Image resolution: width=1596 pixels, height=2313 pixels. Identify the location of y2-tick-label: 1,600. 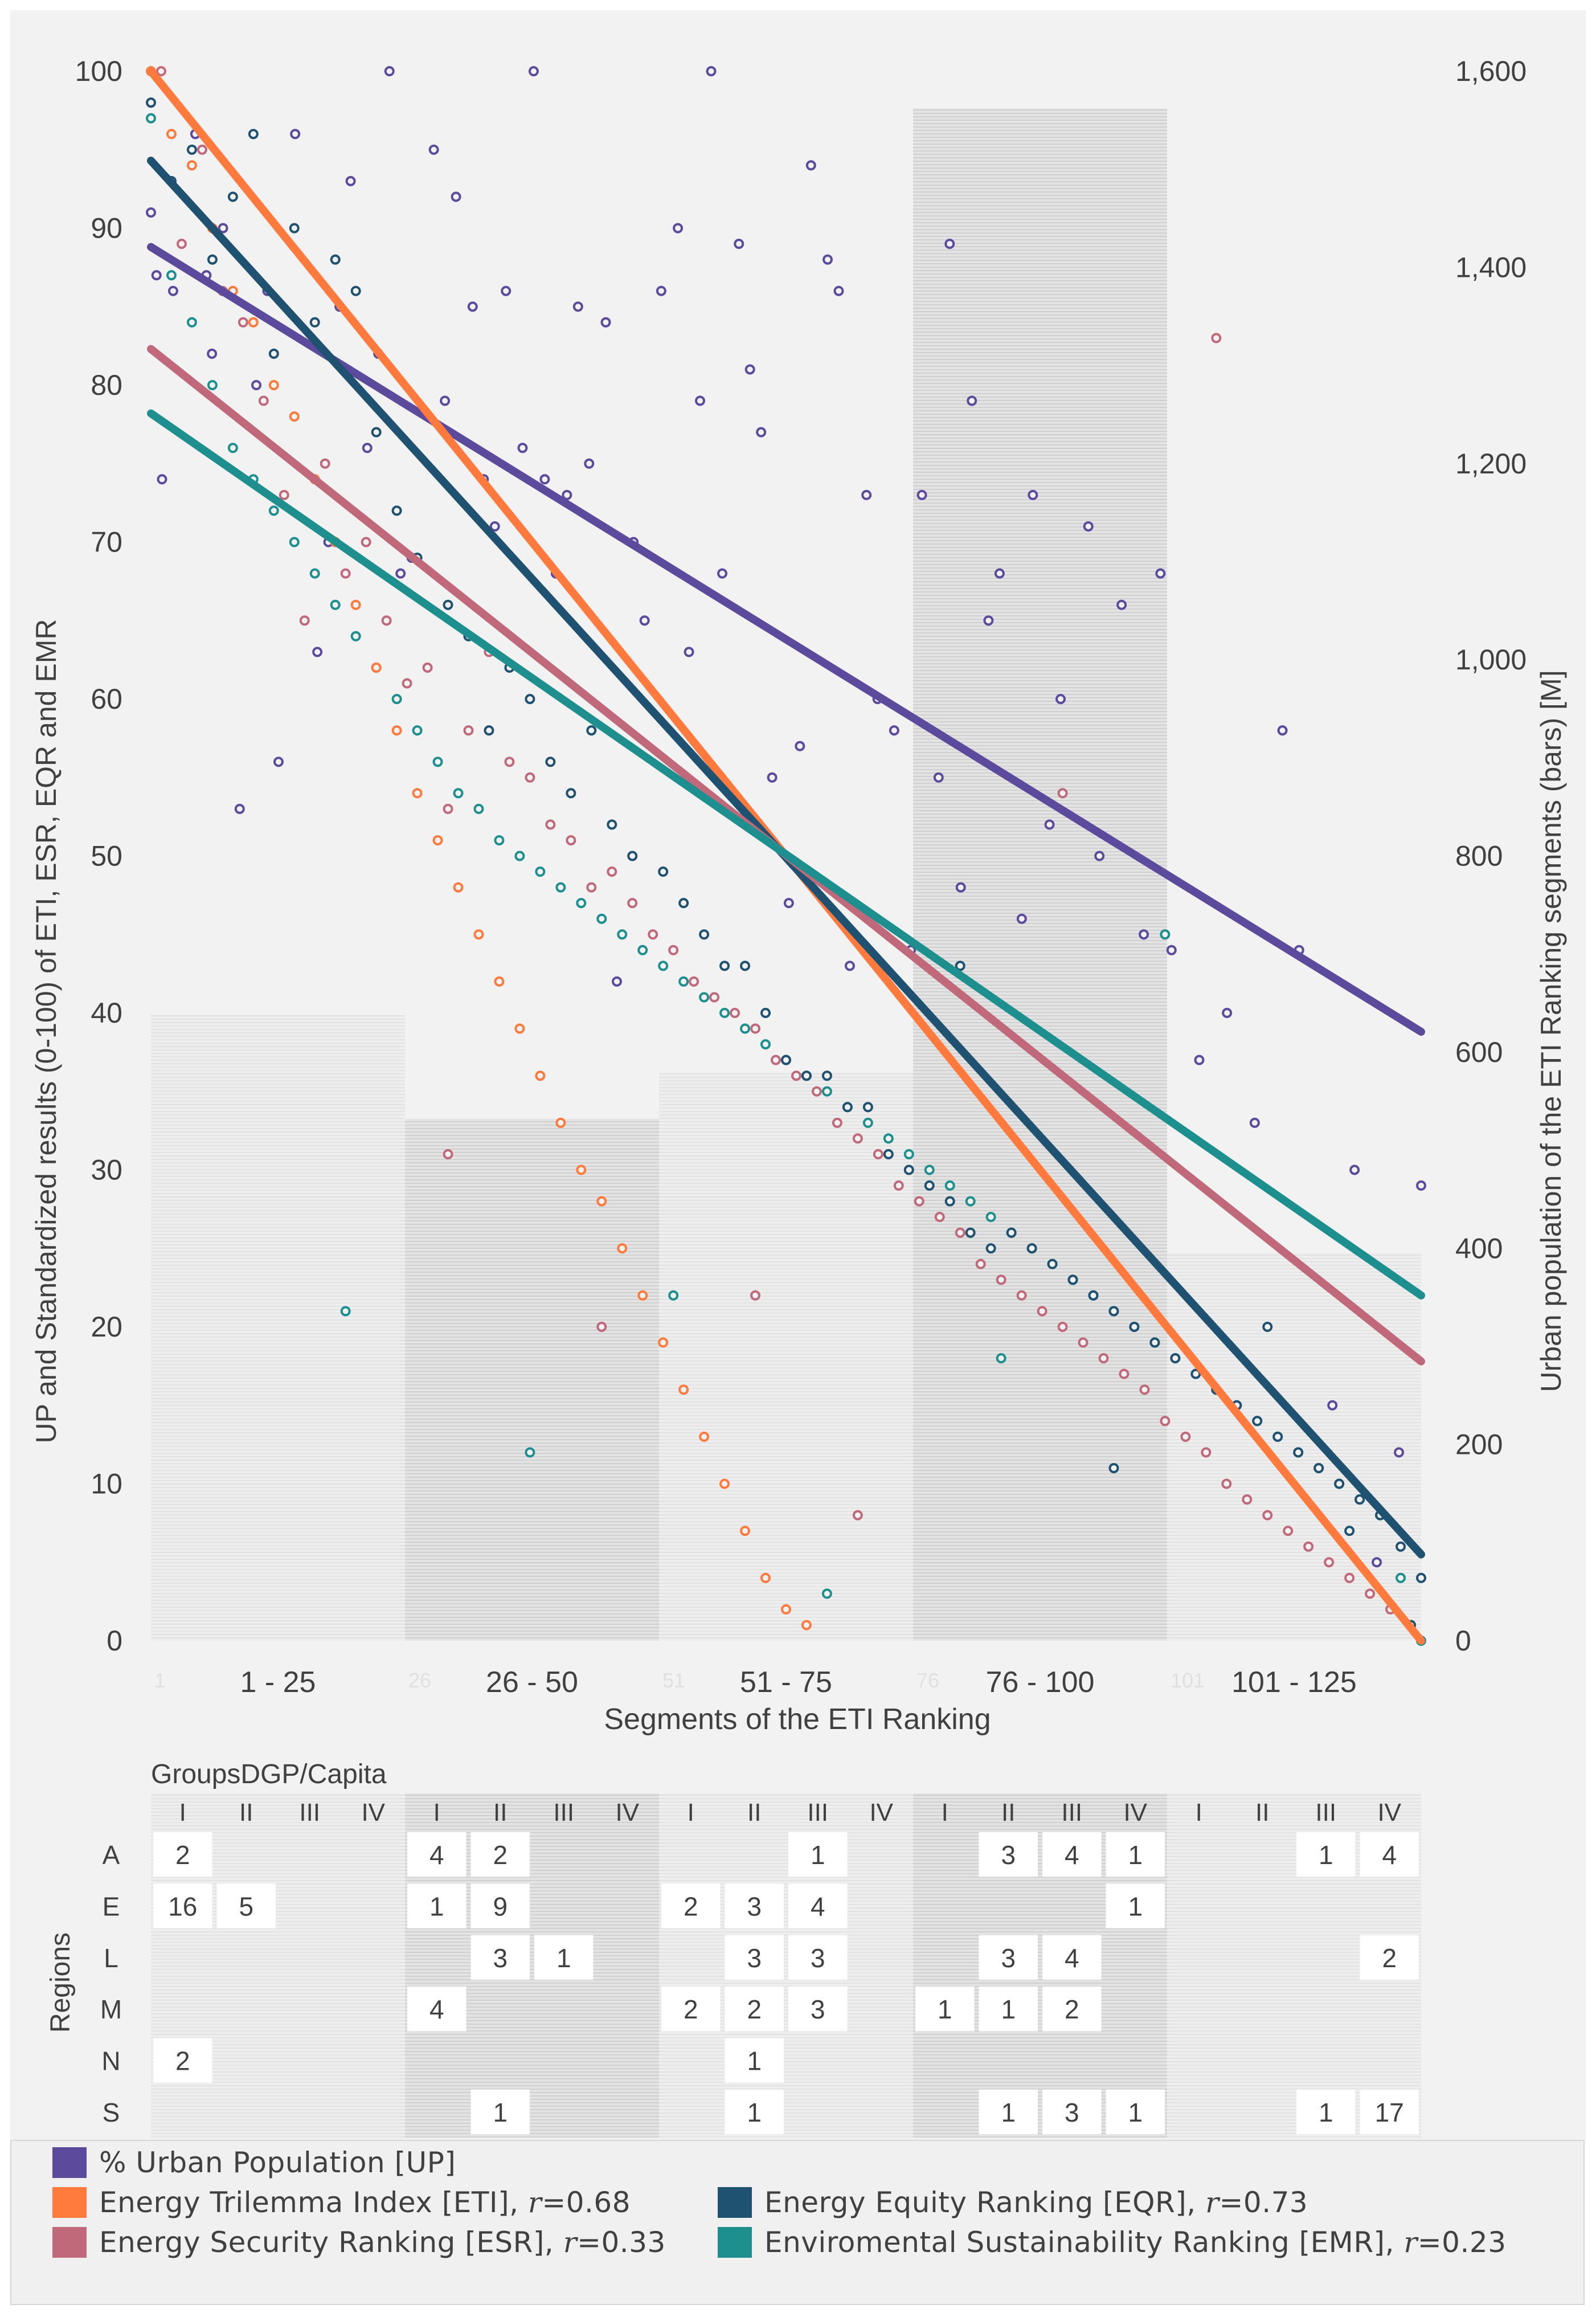
(1491, 71).